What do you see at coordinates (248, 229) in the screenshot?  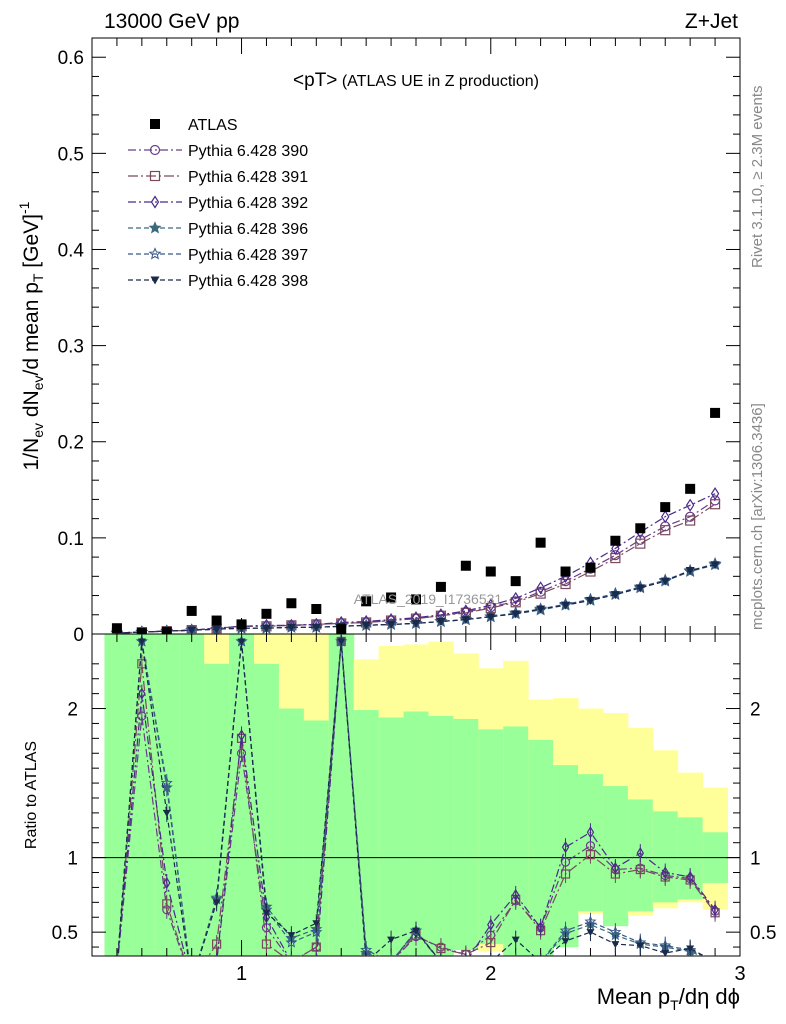 I see `legend-label: Pythia 6.428 396` at bounding box center [248, 229].